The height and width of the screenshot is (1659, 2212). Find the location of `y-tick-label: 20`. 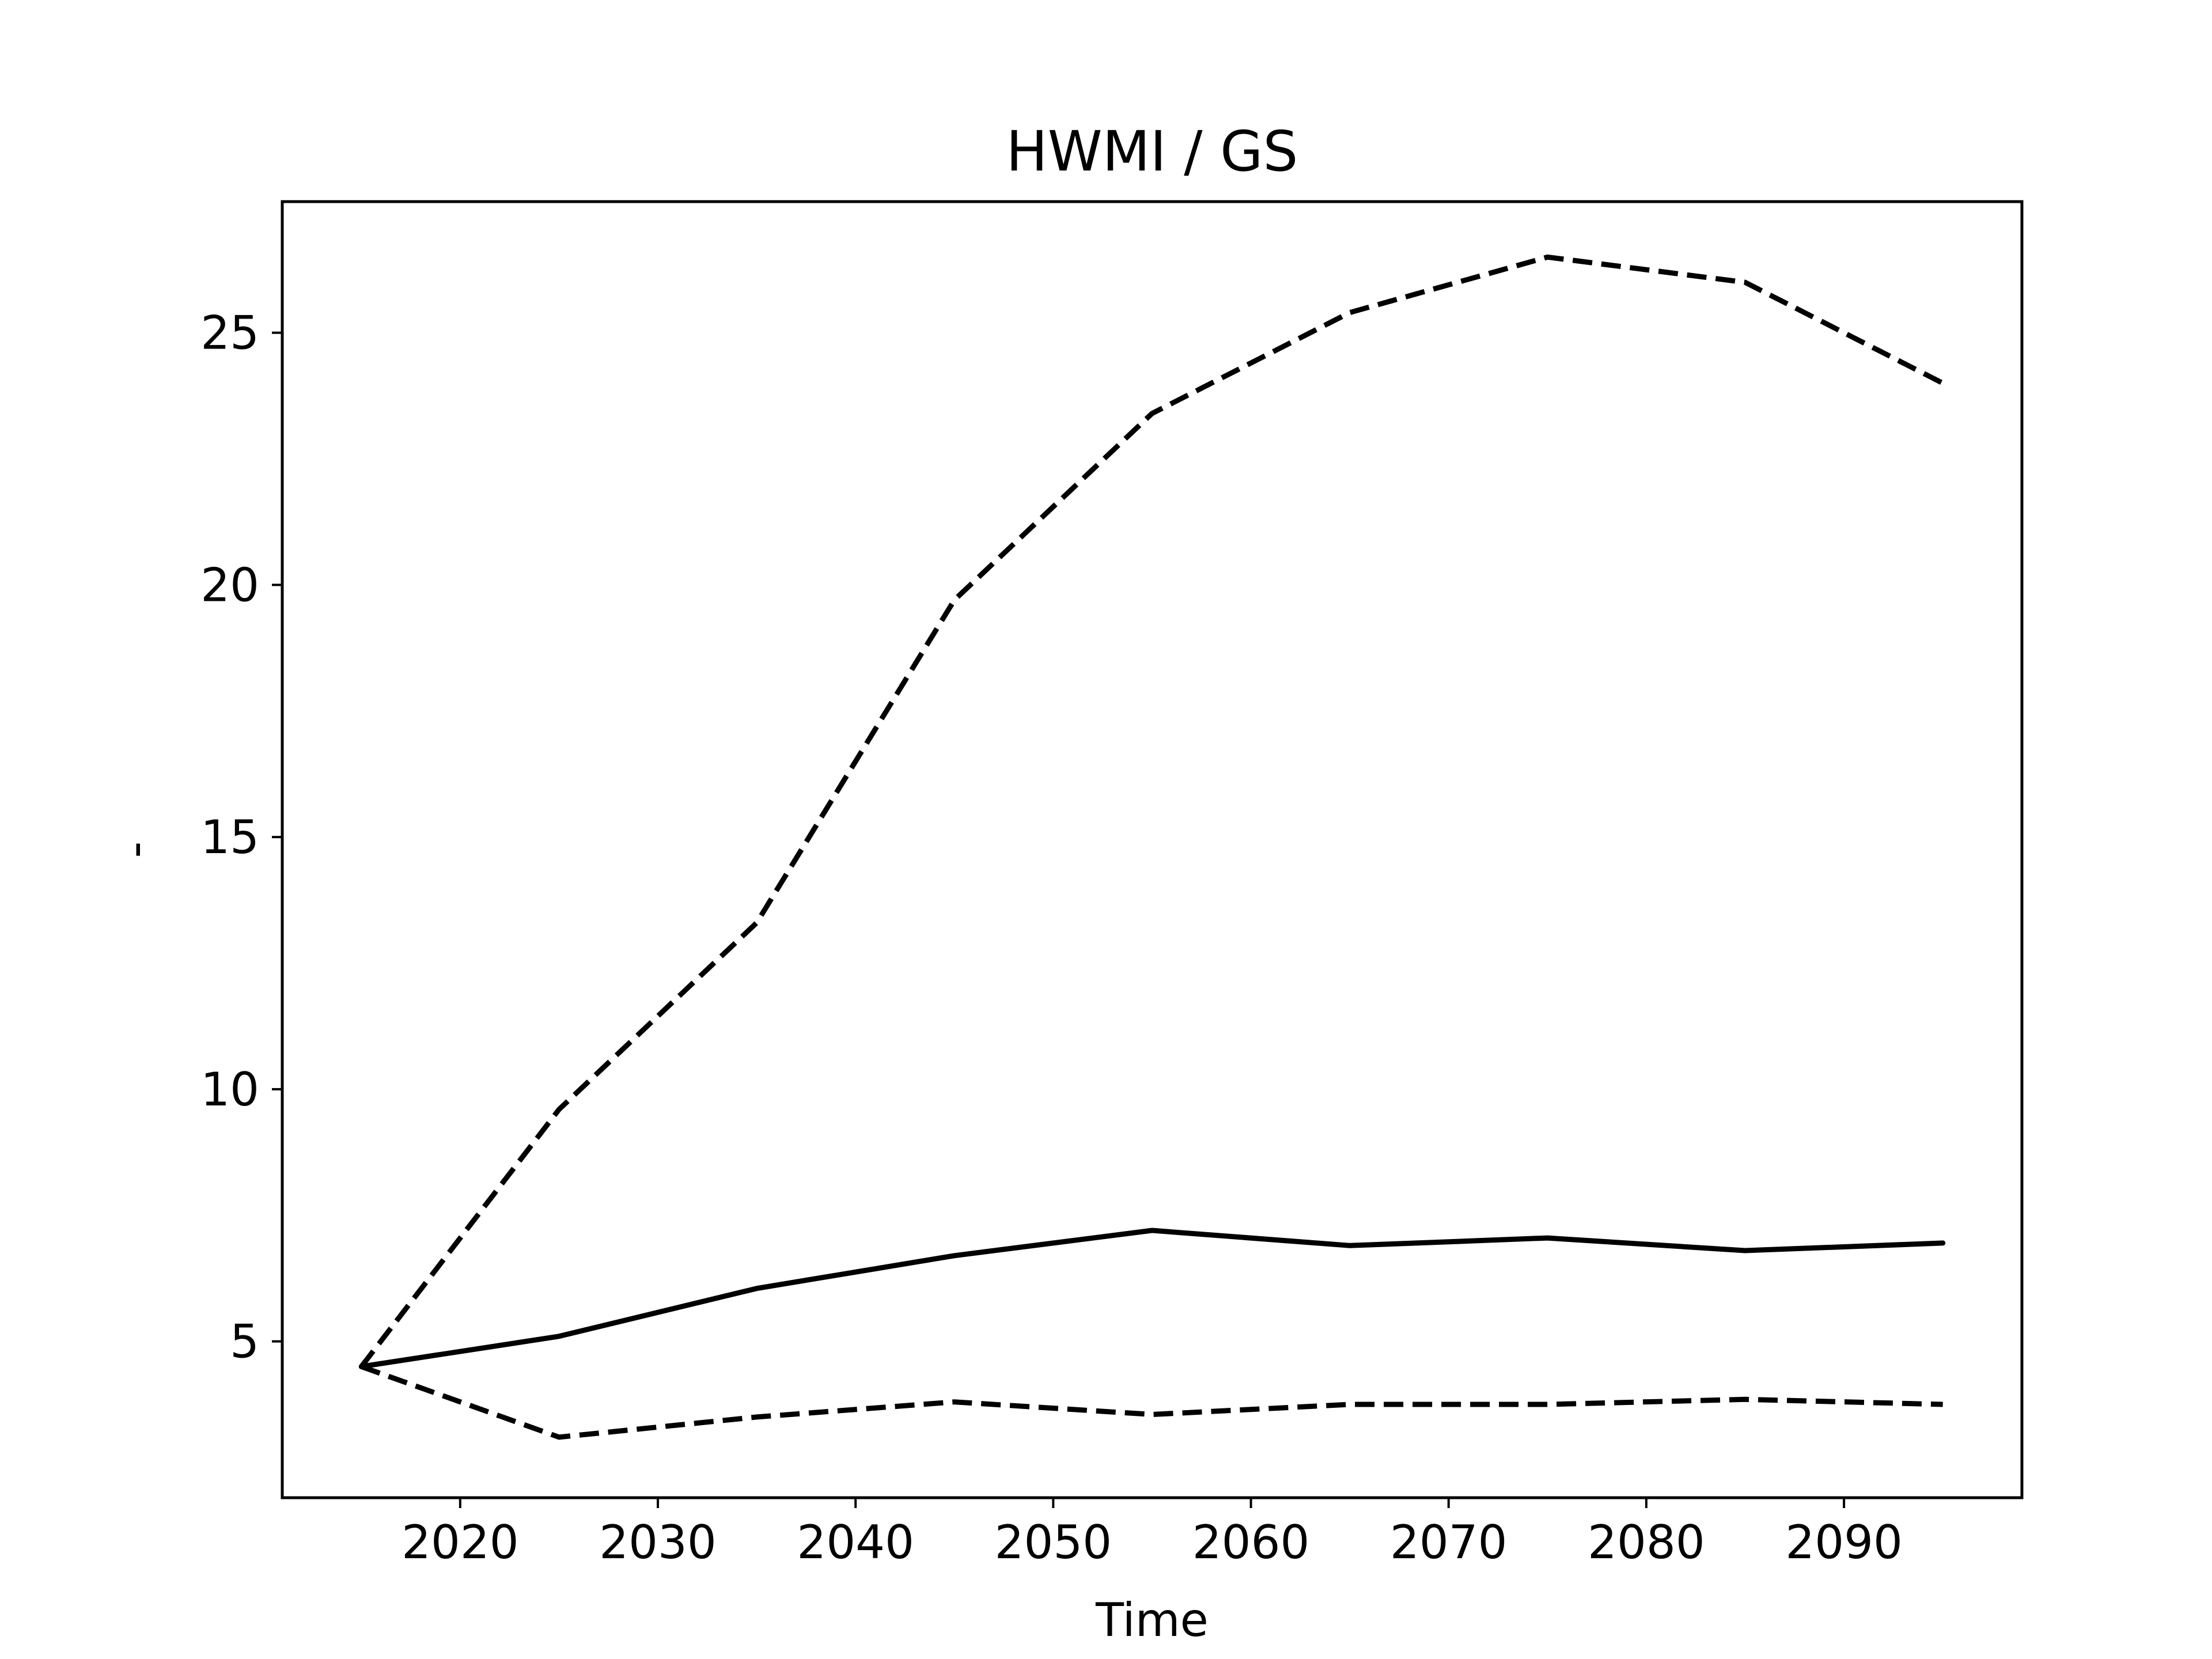

y-tick-label: 20 is located at coordinates (229, 585).